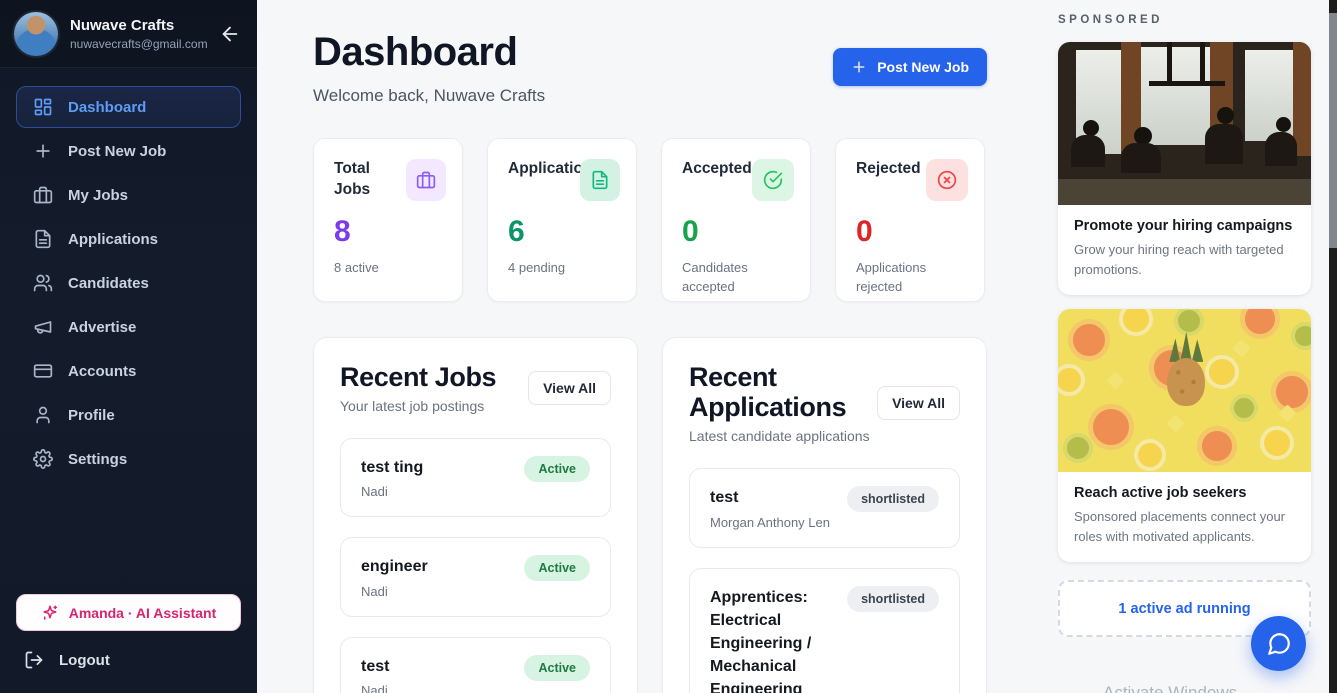 The image size is (1337, 693). Describe the element at coordinates (1184, 390) in the screenshot. I see `pineapple-citrus-photo` at that location.